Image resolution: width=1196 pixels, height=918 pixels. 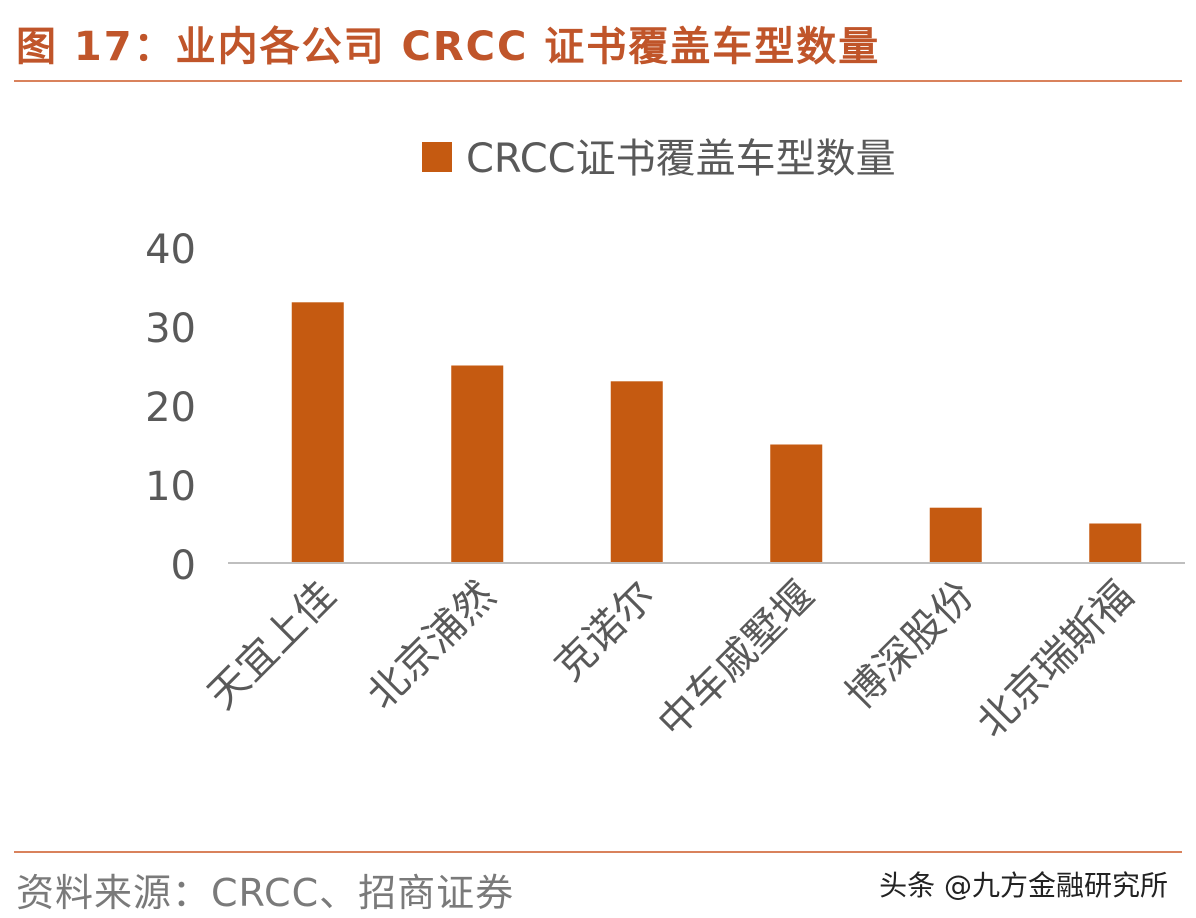 I want to click on watermark-text: 头条 @九方金融研究所, so click(x=1023, y=885).